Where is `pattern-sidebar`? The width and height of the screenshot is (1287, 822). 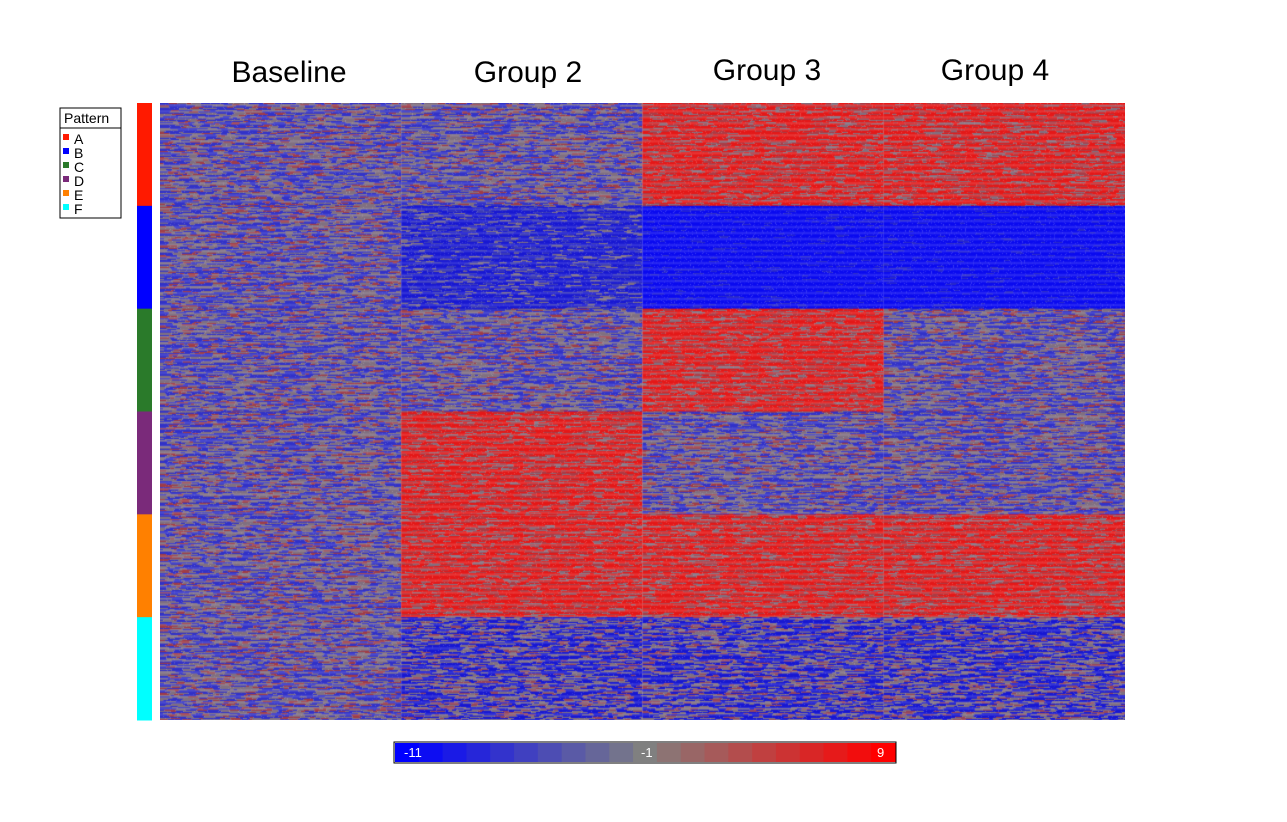
pattern-sidebar is located at coordinates (144, 412).